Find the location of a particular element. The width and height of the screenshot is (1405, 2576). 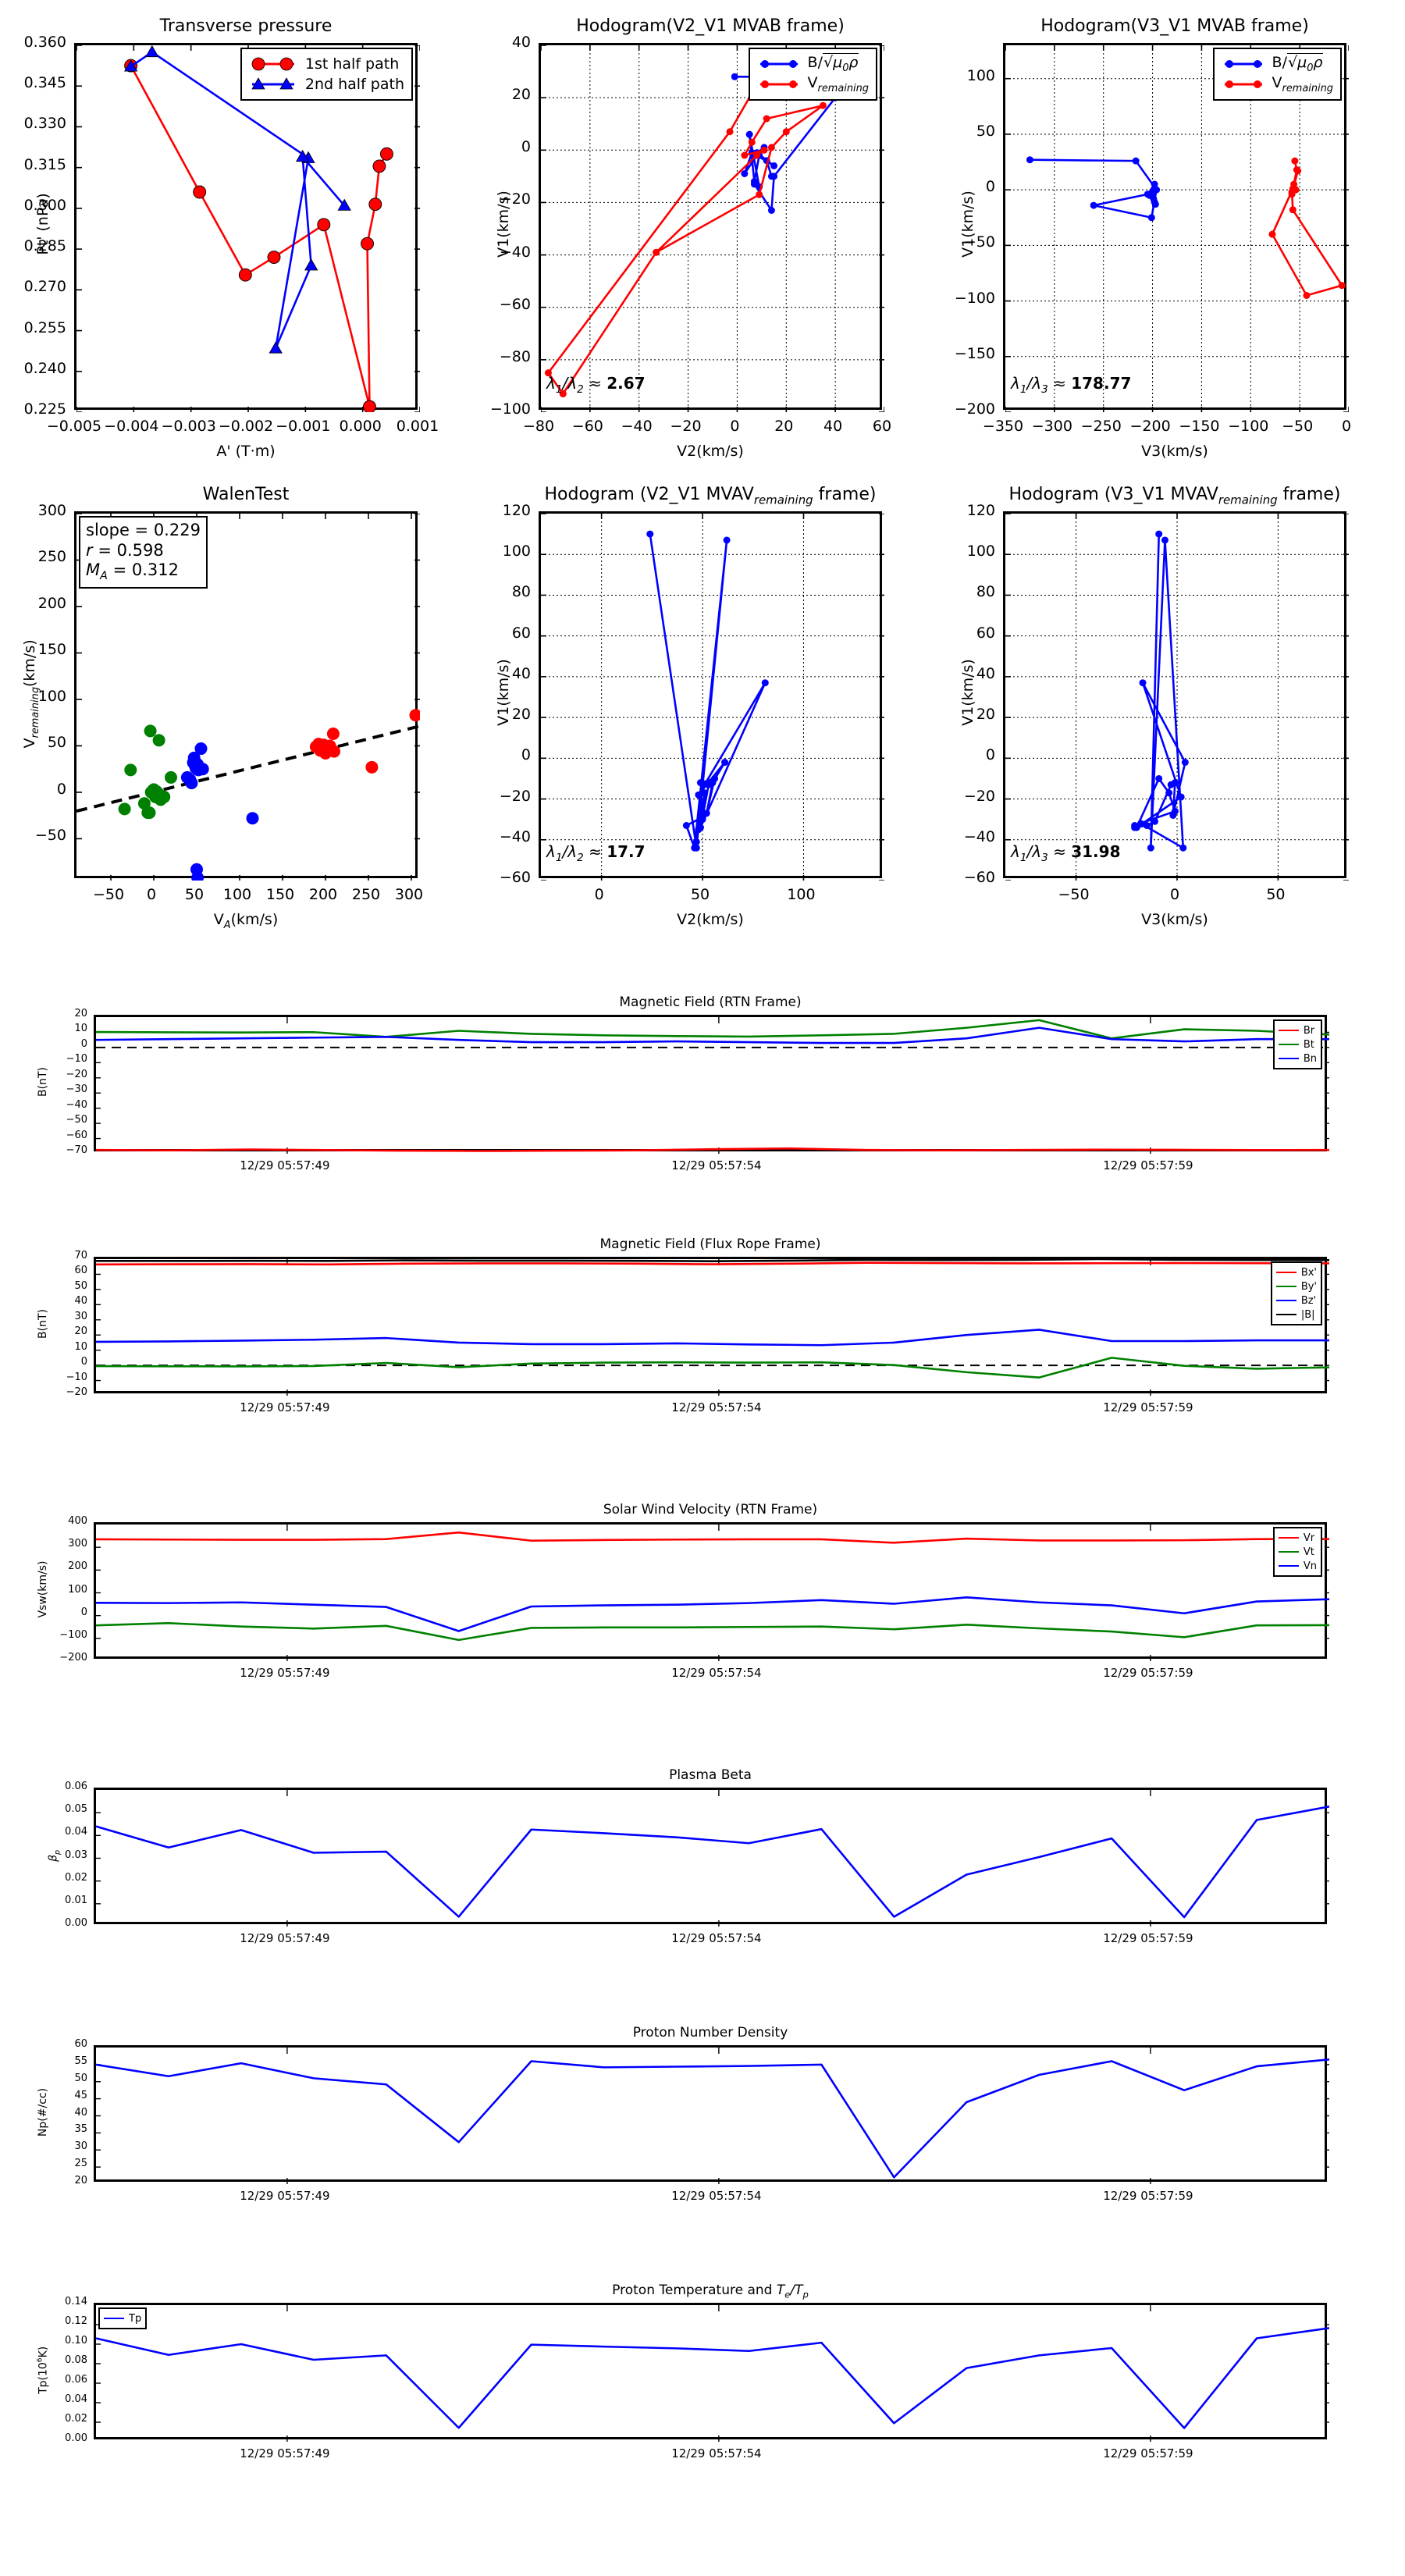

xtick-label: 50 is located at coordinates (195, 894).